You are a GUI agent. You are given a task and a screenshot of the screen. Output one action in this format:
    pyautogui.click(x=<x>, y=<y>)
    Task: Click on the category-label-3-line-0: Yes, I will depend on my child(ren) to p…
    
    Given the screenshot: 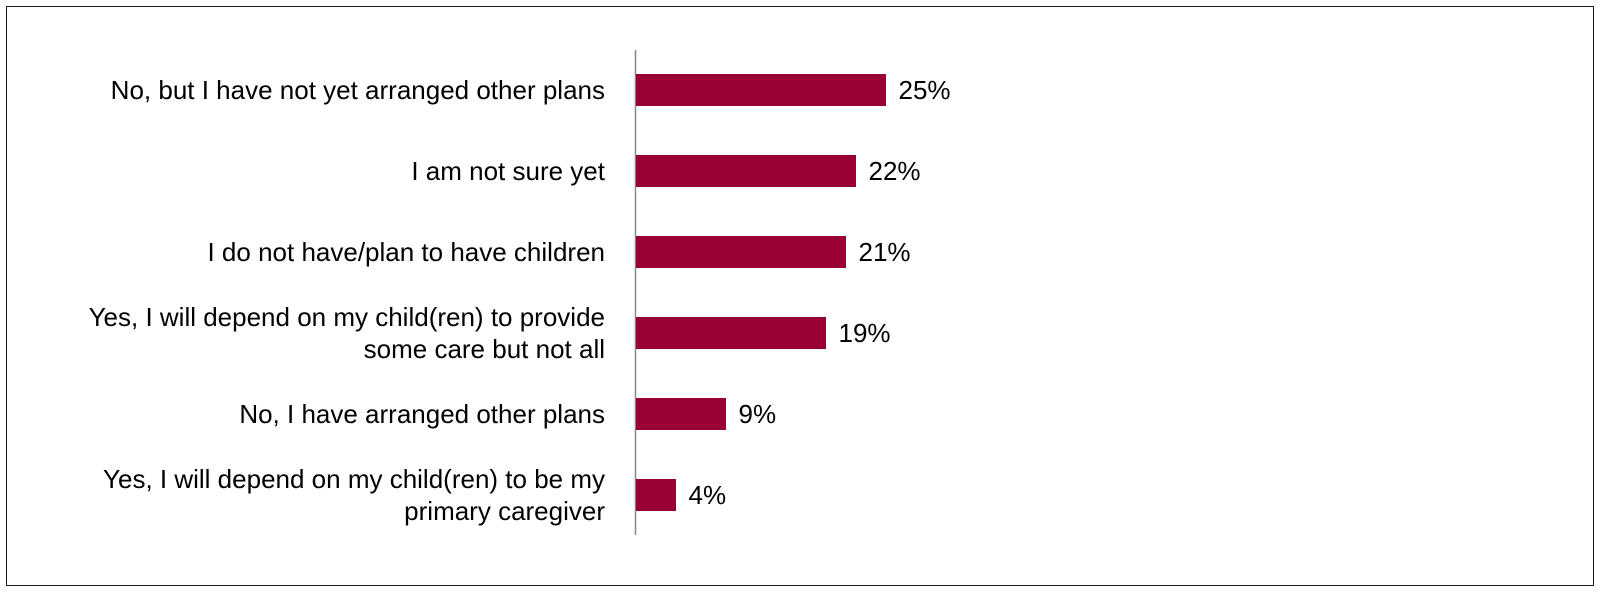 What is the action you would take?
    pyautogui.click(x=347, y=317)
    